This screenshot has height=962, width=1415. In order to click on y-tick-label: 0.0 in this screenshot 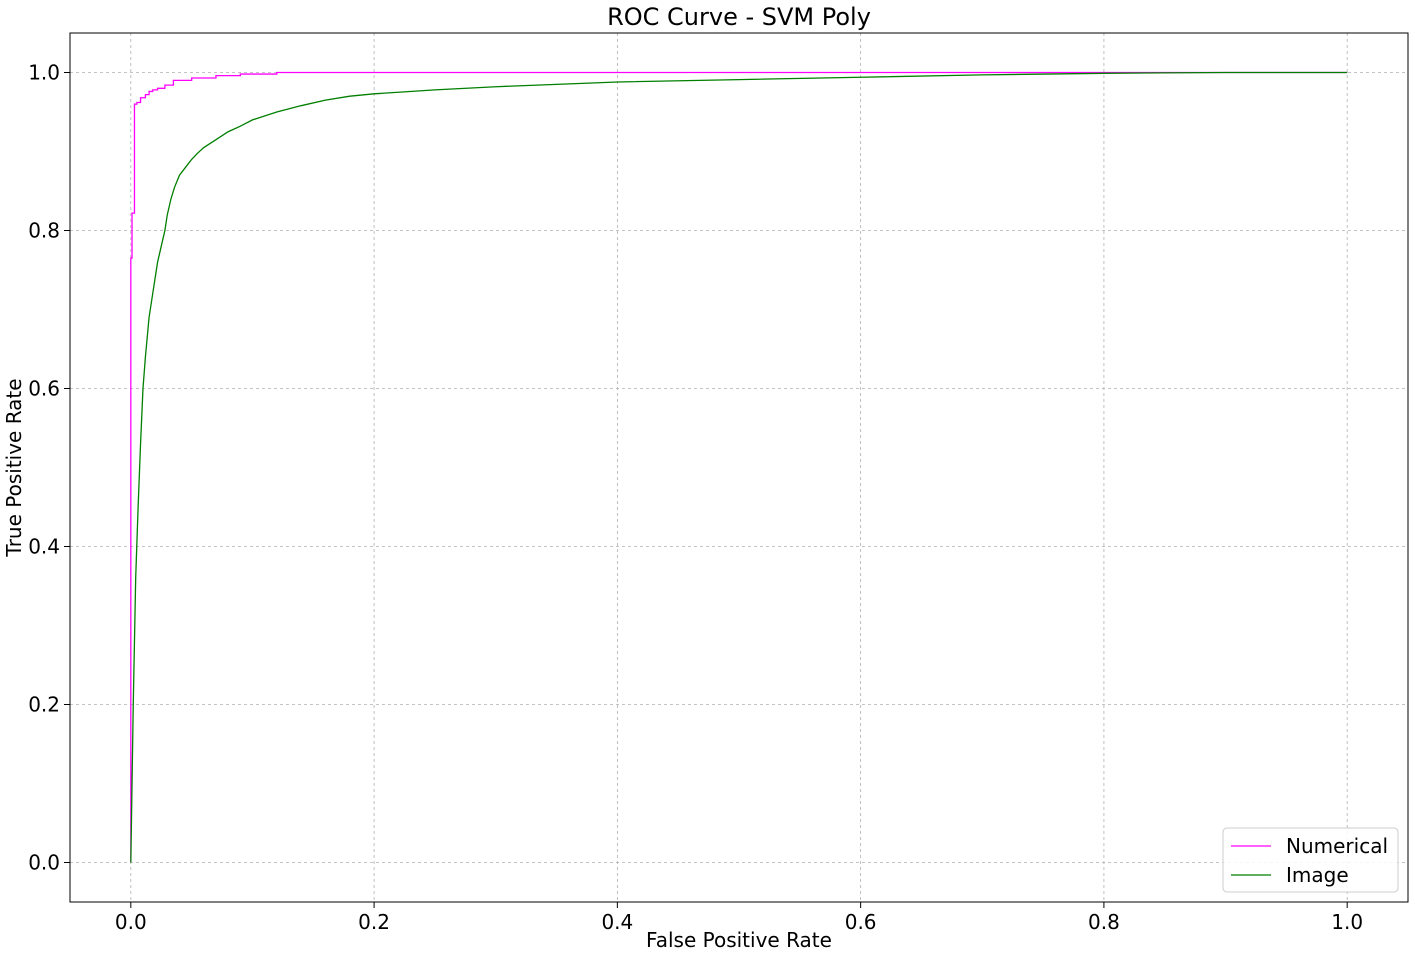, I will do `click(44, 863)`.